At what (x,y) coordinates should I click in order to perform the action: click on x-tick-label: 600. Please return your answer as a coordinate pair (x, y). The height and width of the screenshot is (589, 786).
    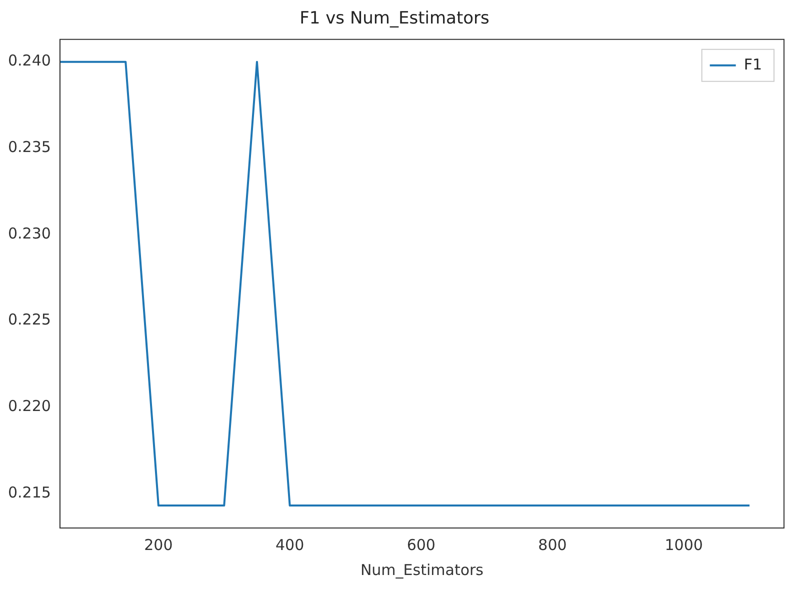
    Looking at the image, I should click on (421, 545).